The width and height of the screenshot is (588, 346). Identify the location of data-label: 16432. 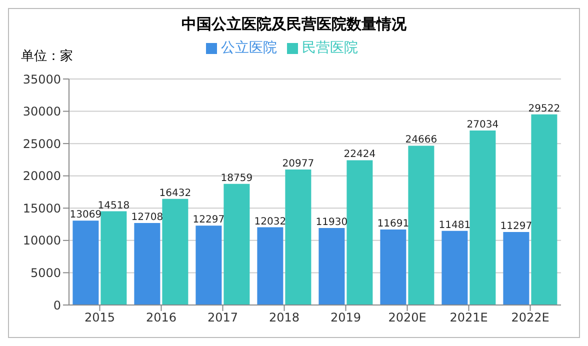
(175, 193).